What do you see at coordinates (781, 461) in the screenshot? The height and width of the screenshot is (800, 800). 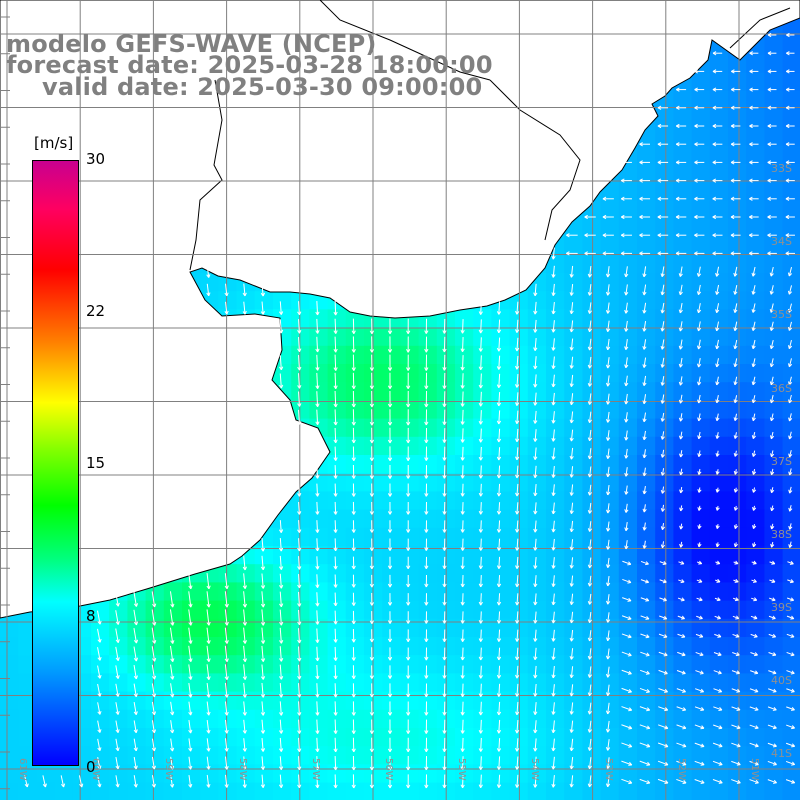 I see `latitude-label: 37S` at bounding box center [781, 461].